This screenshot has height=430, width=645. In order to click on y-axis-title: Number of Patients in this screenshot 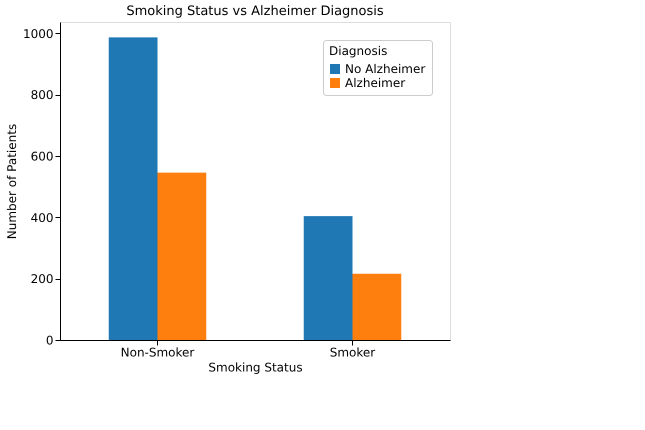, I will do `click(11, 182)`.